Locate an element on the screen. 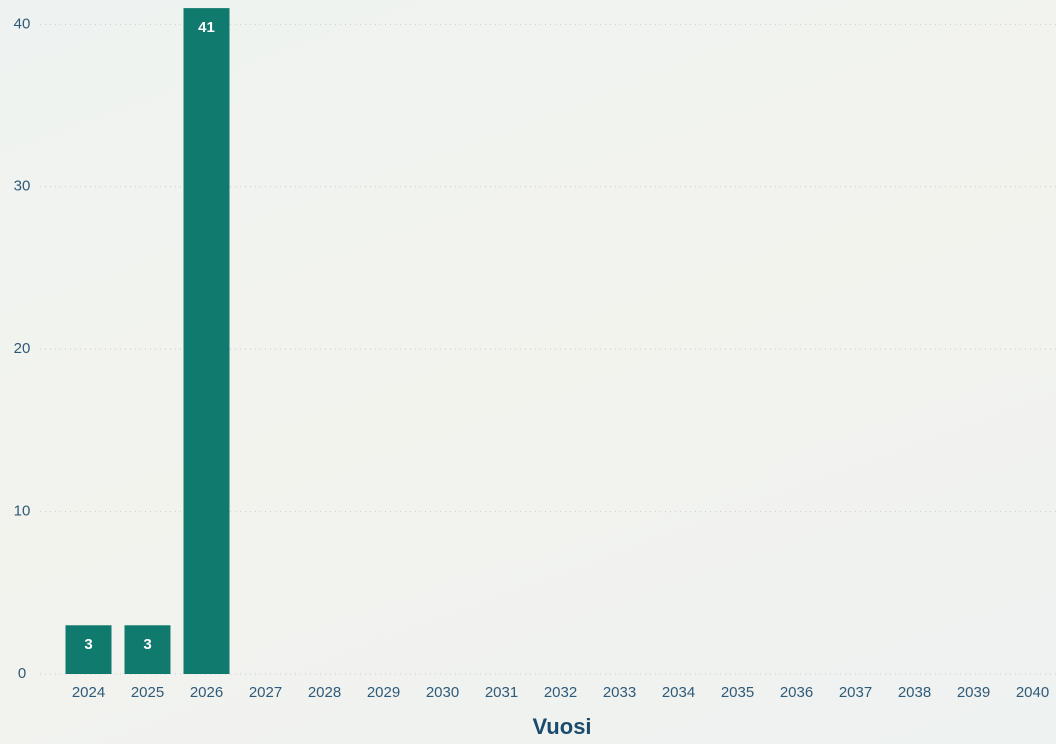 The image size is (1056, 744). x-tick-label: 2032 is located at coordinates (560, 692).